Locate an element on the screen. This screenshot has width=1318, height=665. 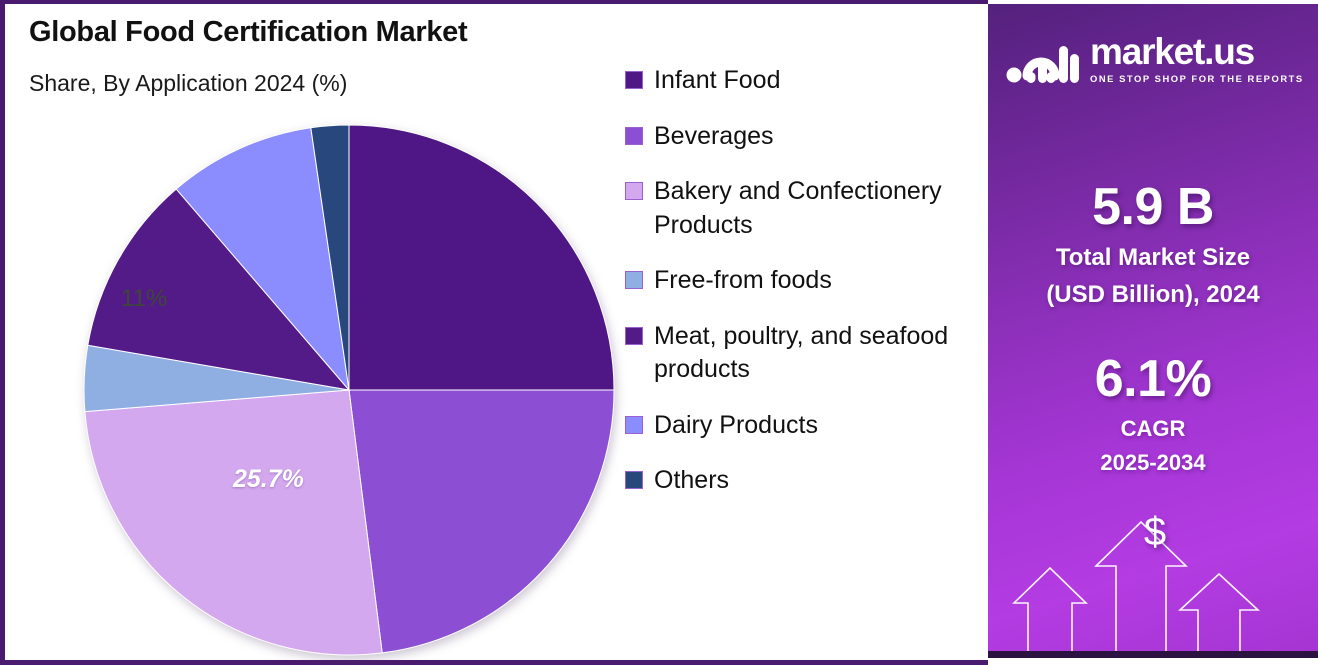
legend-item-label: Bakery and Confectionery Products is located at coordinates (798, 208).